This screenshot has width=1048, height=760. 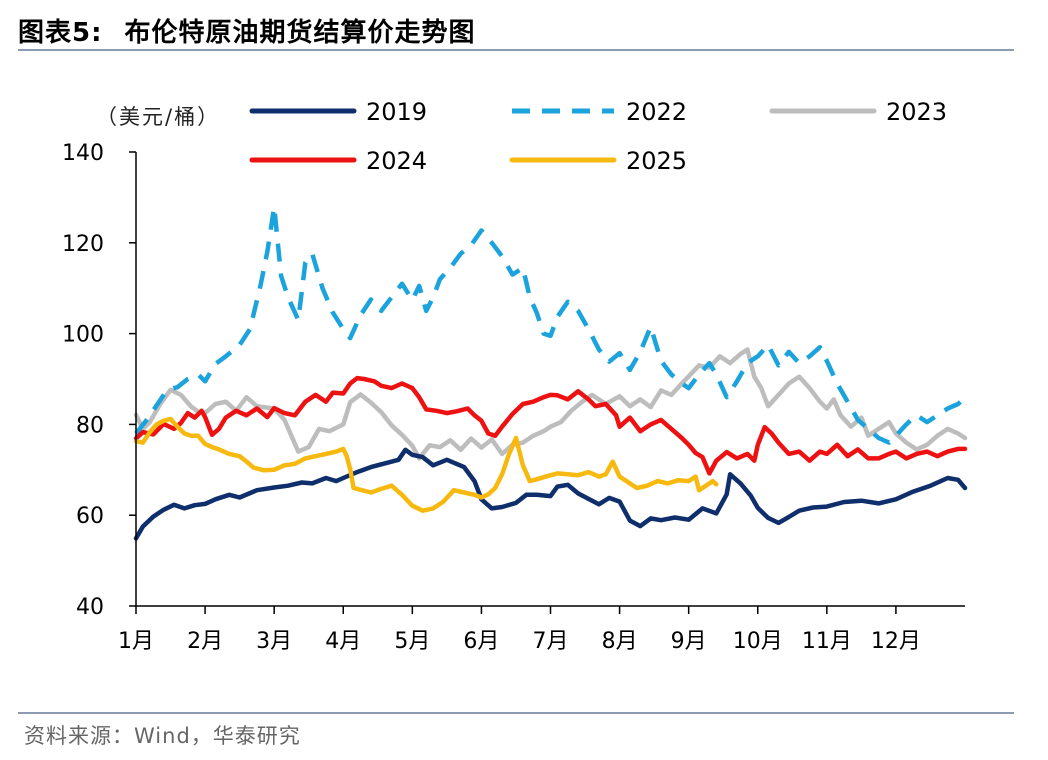 What do you see at coordinates (524, 26) in the screenshot?
I see `figure-header: 图表5: 布伦特原油期货结算价走势图` at bounding box center [524, 26].